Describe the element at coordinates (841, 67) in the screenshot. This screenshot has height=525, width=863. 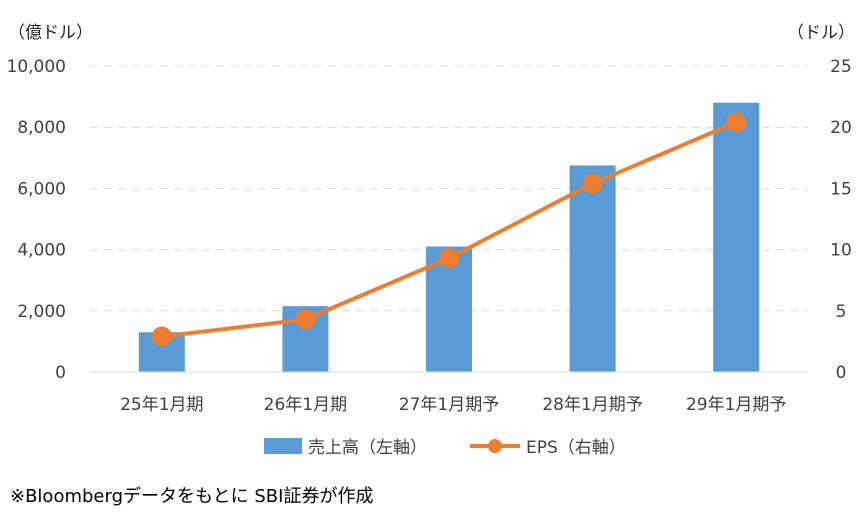
I see `right-tick-label: 25` at that location.